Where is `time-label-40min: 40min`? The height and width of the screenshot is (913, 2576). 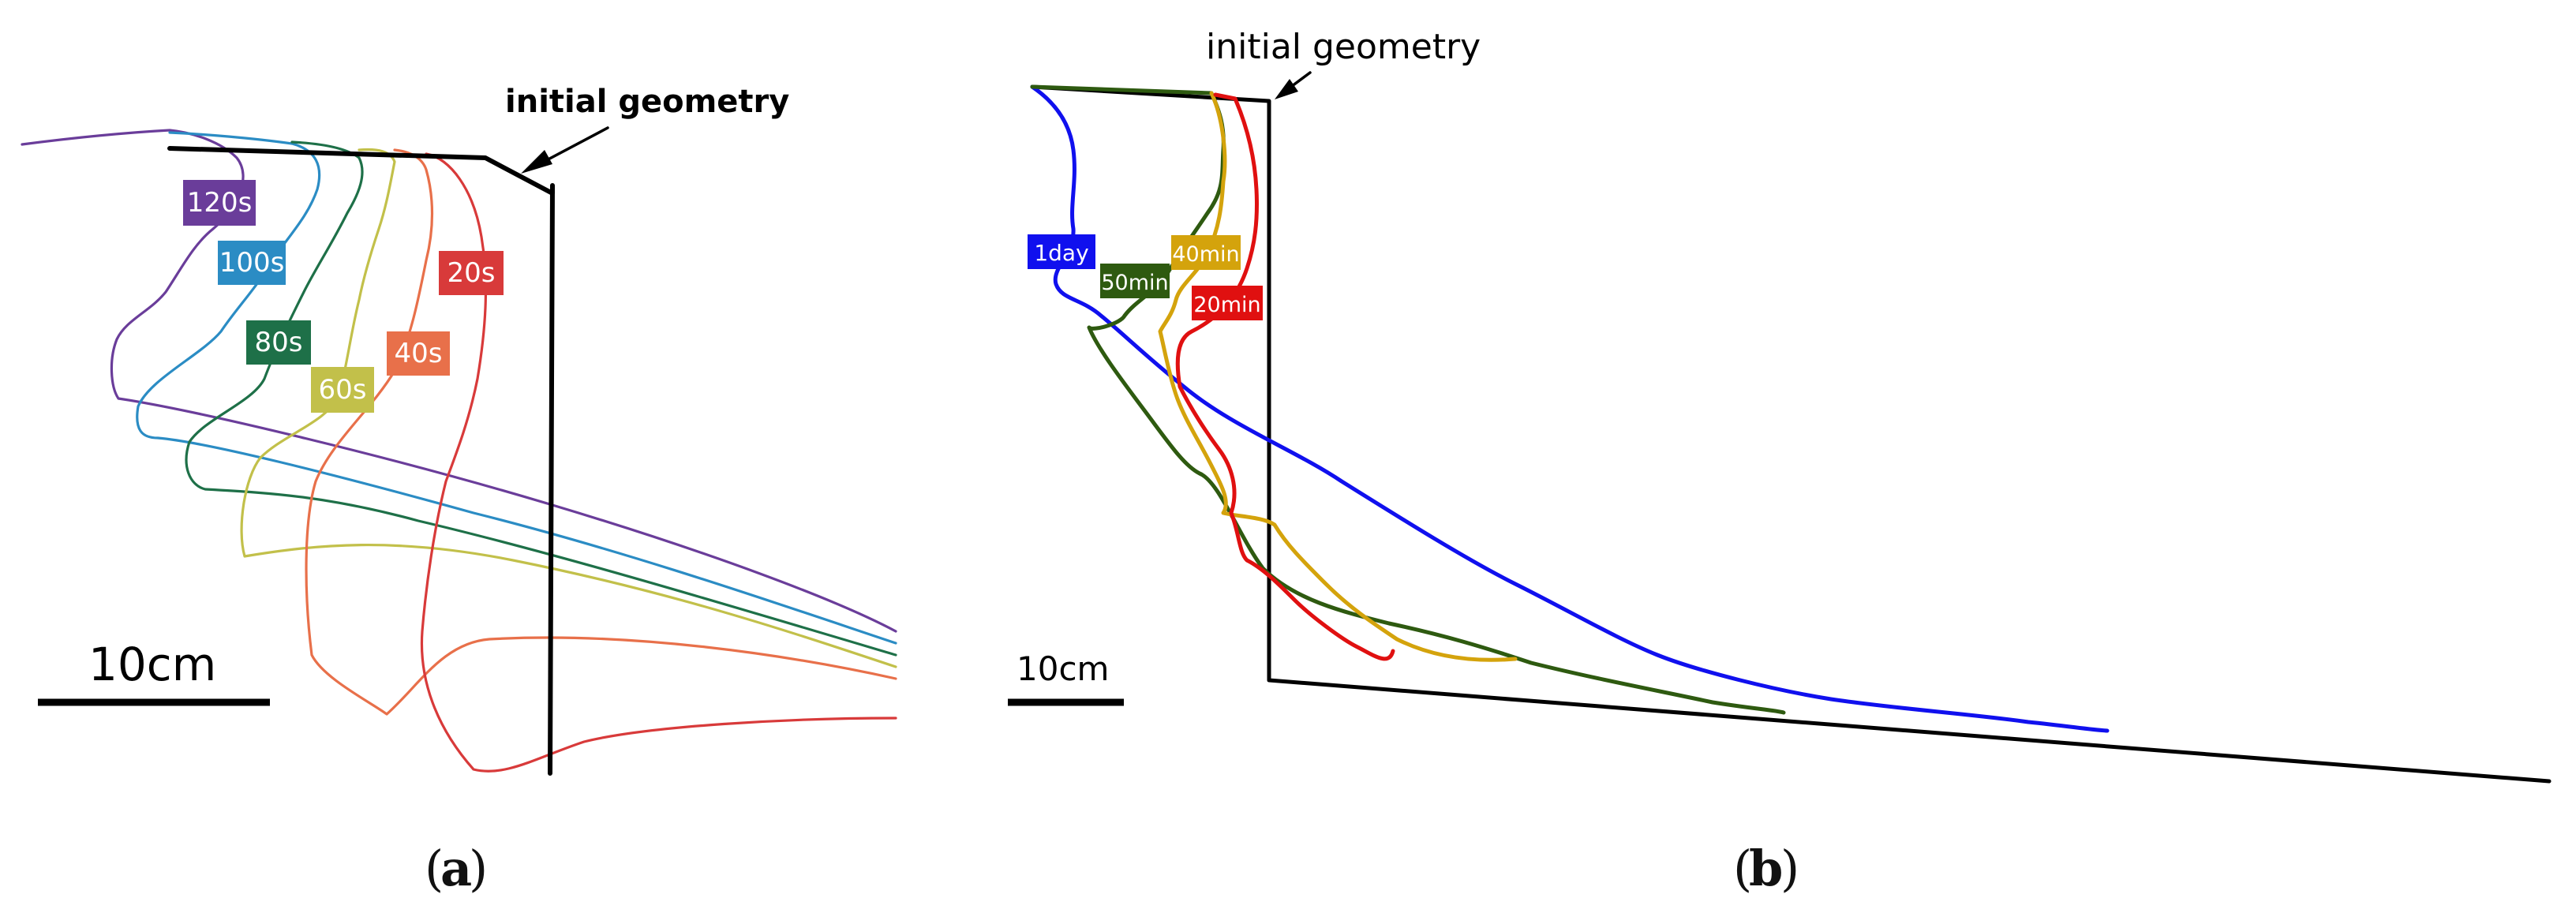 time-label-40min: 40min is located at coordinates (1206, 252).